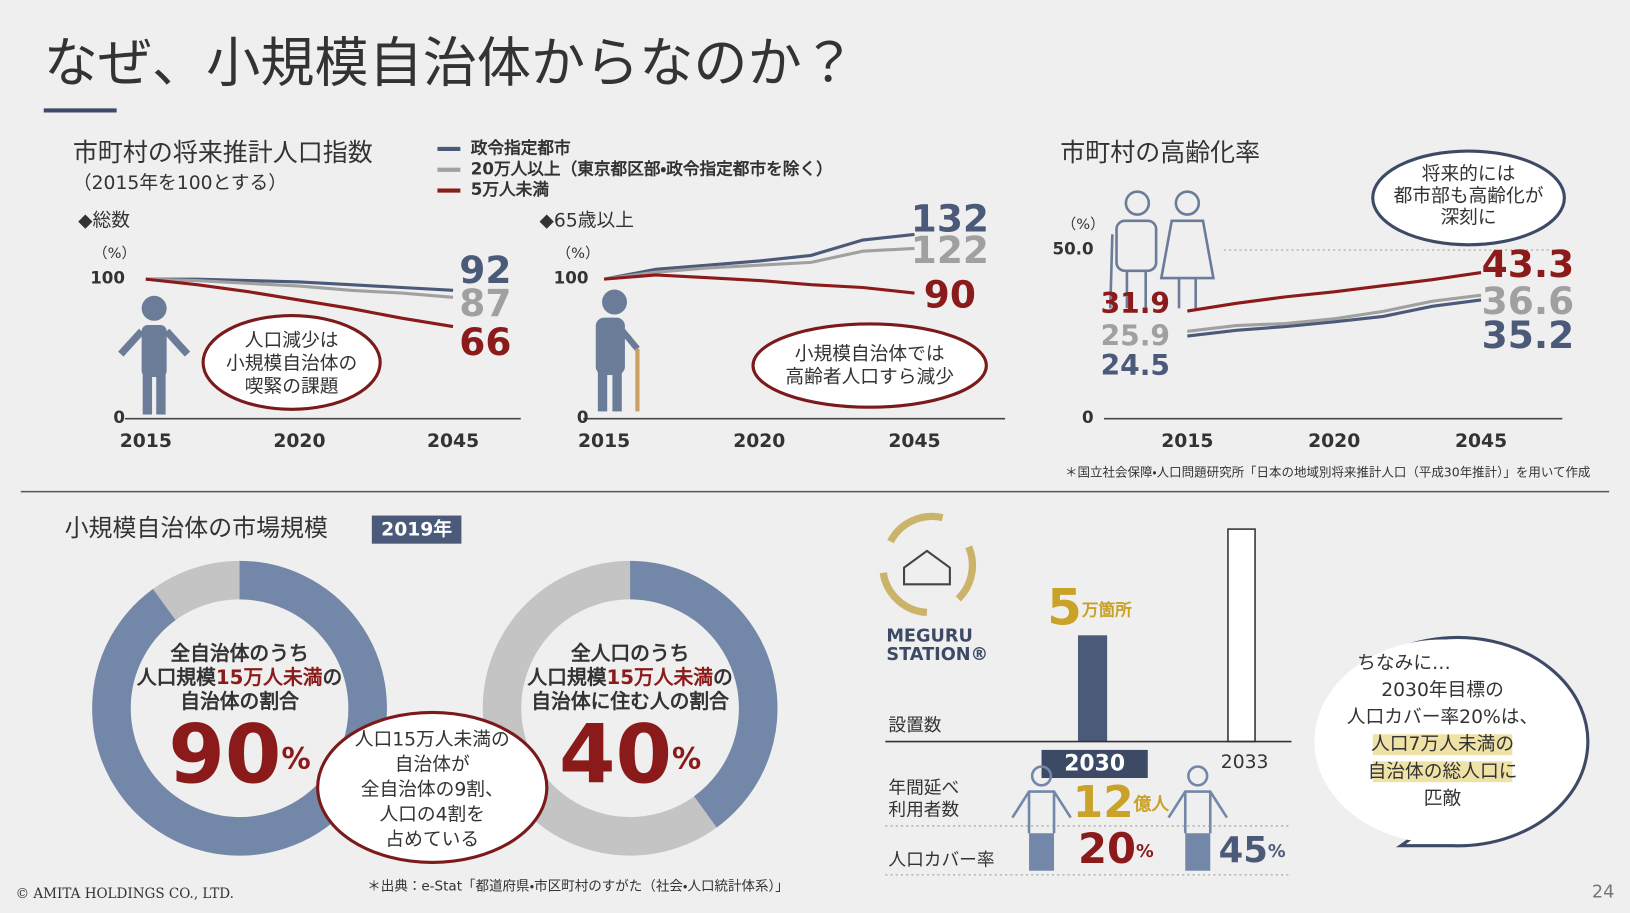  What do you see at coordinates (1528, 301) in the screenshot?
I see `end-value-label: 36.6` at bounding box center [1528, 301].